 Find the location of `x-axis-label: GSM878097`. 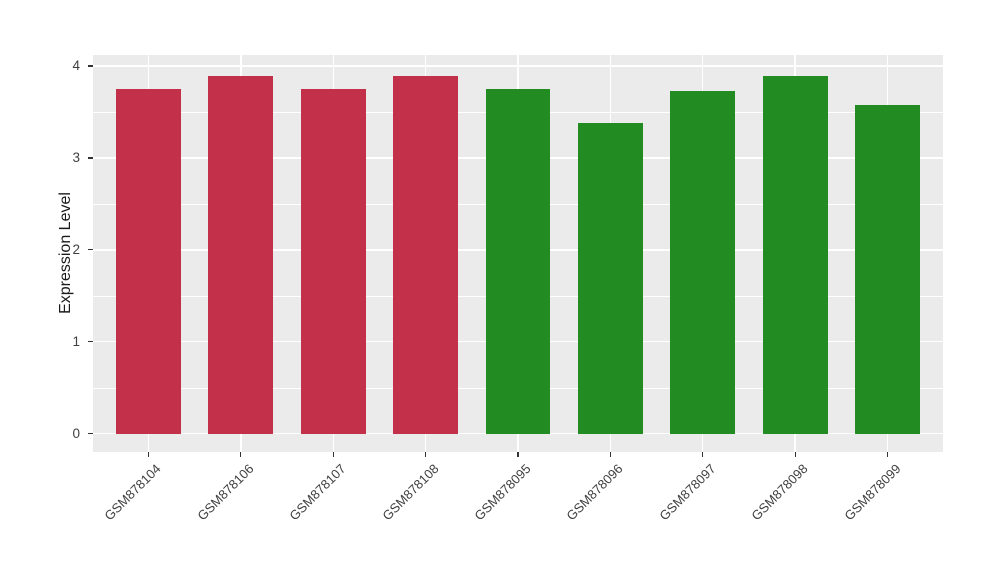

x-axis-label: GSM878097 is located at coordinates (687, 492).